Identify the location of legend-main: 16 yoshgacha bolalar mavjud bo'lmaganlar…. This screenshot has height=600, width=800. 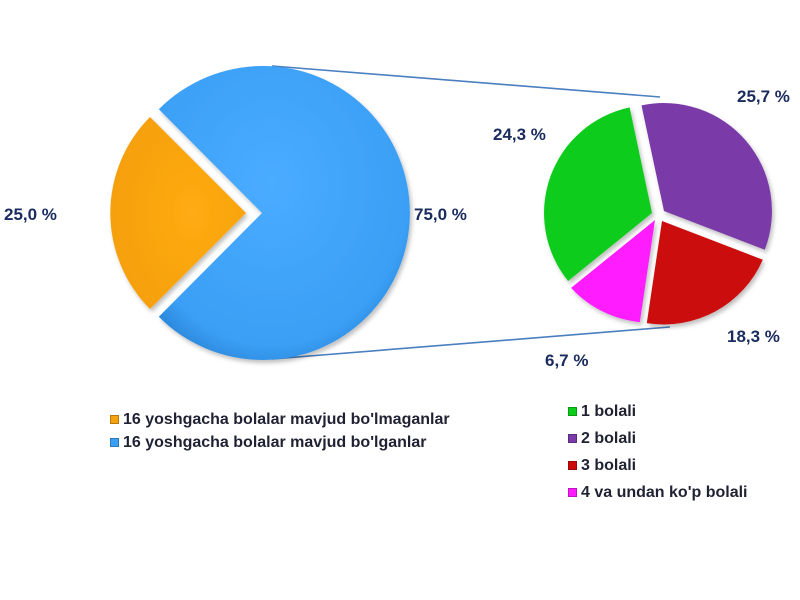
(280, 431).